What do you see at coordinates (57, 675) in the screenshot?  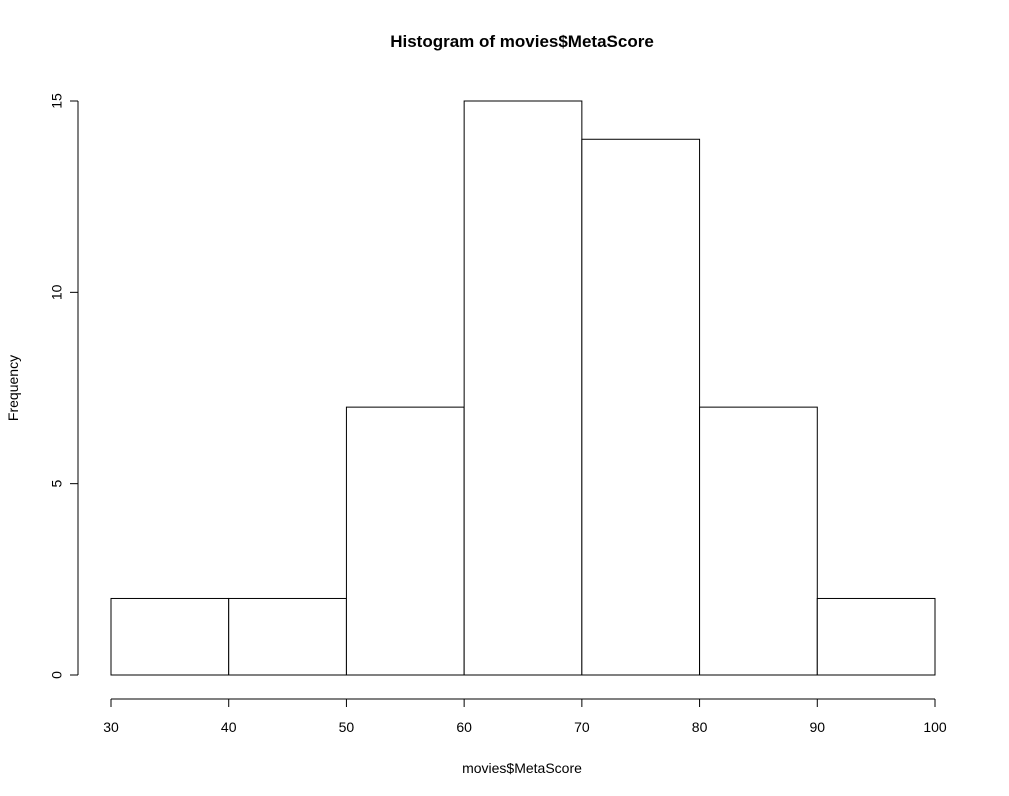 I see `y-tick-label: 0` at bounding box center [57, 675].